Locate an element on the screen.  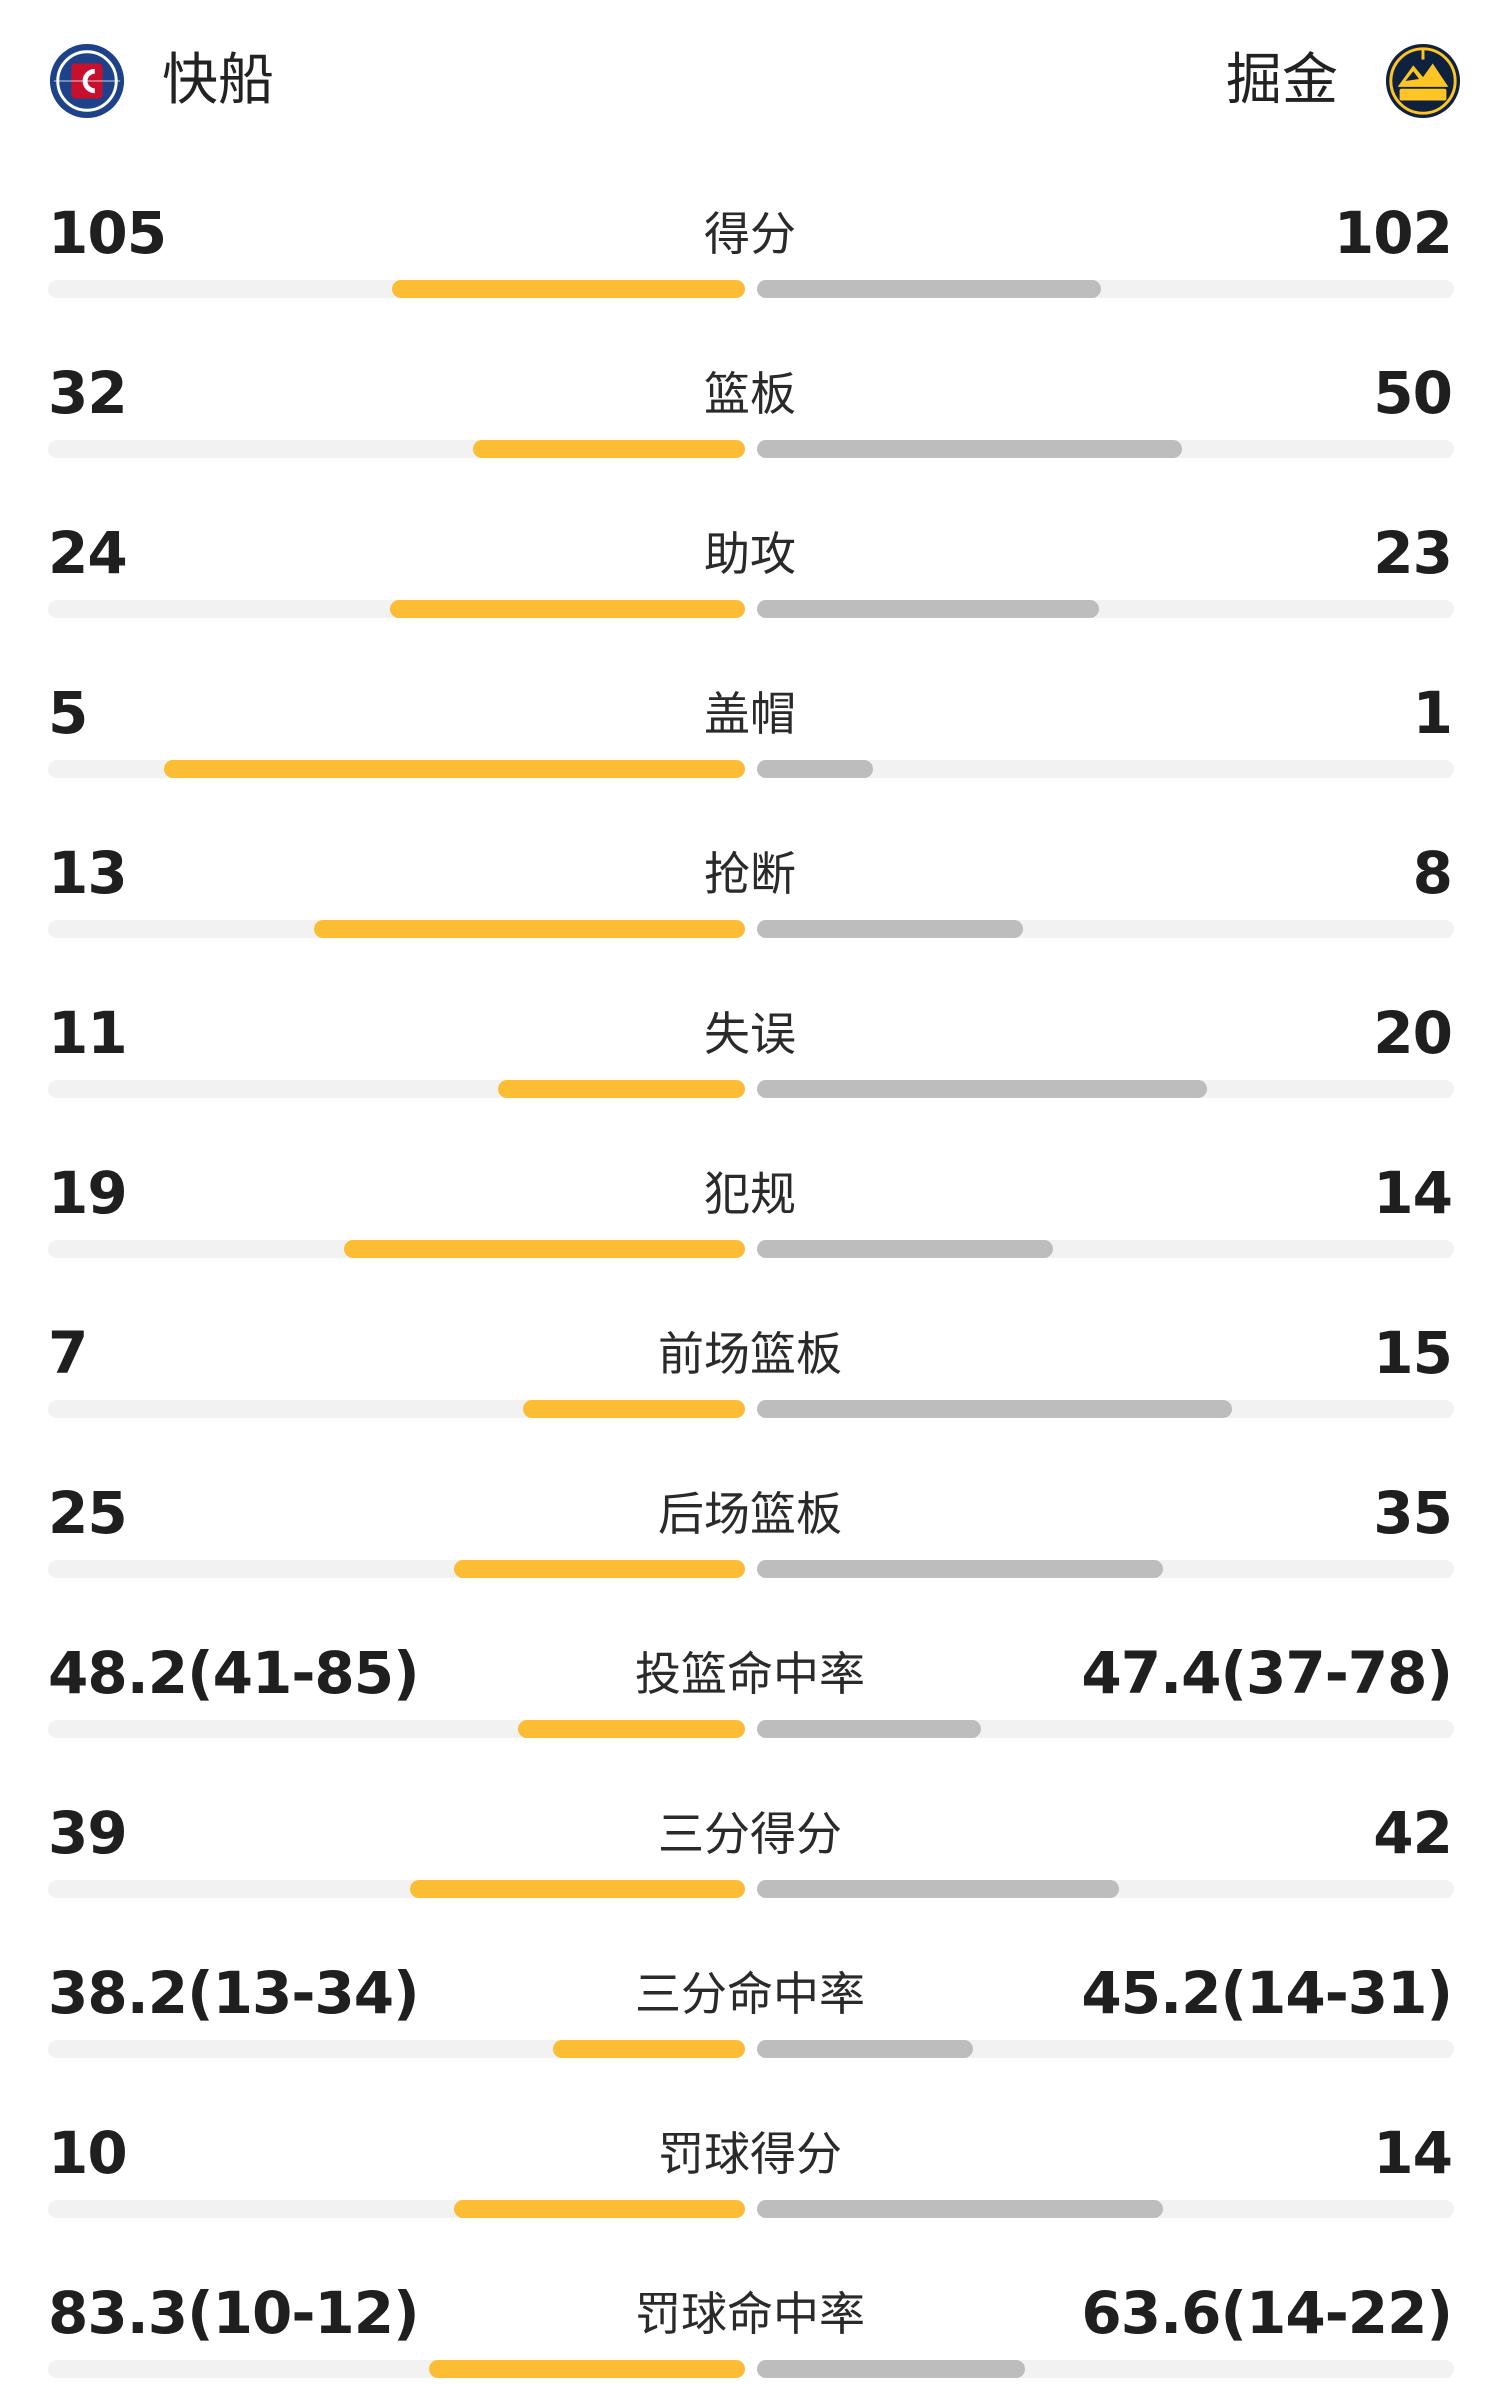
stat-label: 犯规 is located at coordinates (750, 1194).